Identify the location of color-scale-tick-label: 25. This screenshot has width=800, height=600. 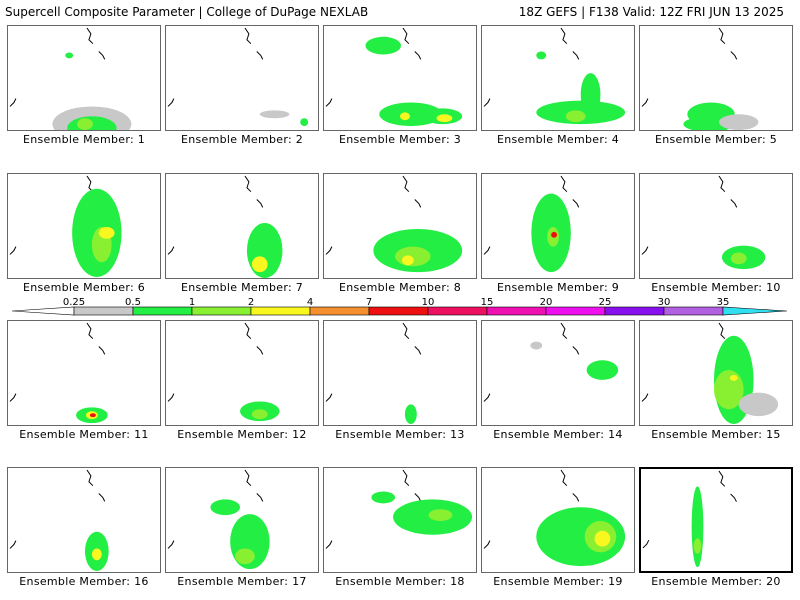
(605, 302).